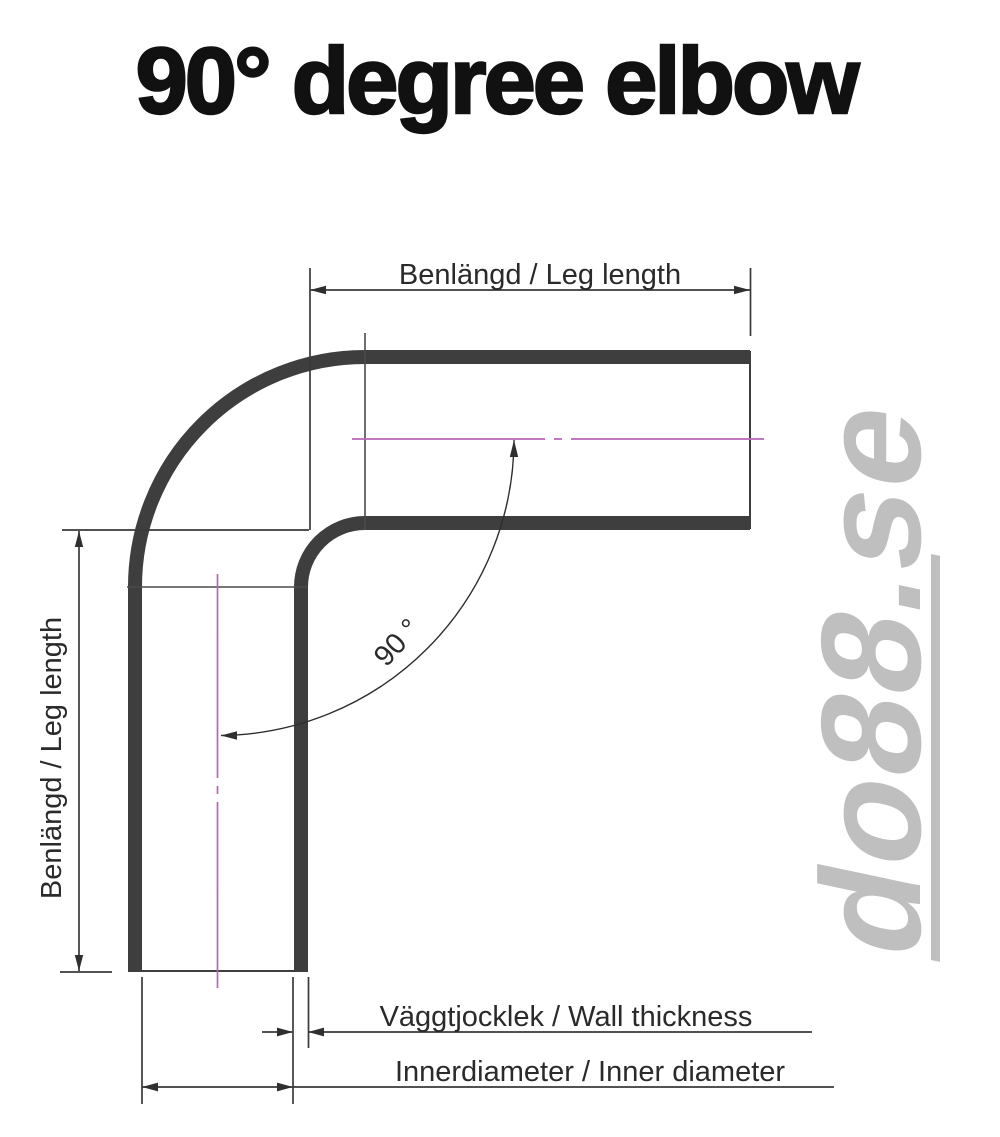 Image resolution: width=1000 pixels, height=1137 pixels. Describe the element at coordinates (79, 539) in the screenshot. I see `arrowhead-top` at that location.